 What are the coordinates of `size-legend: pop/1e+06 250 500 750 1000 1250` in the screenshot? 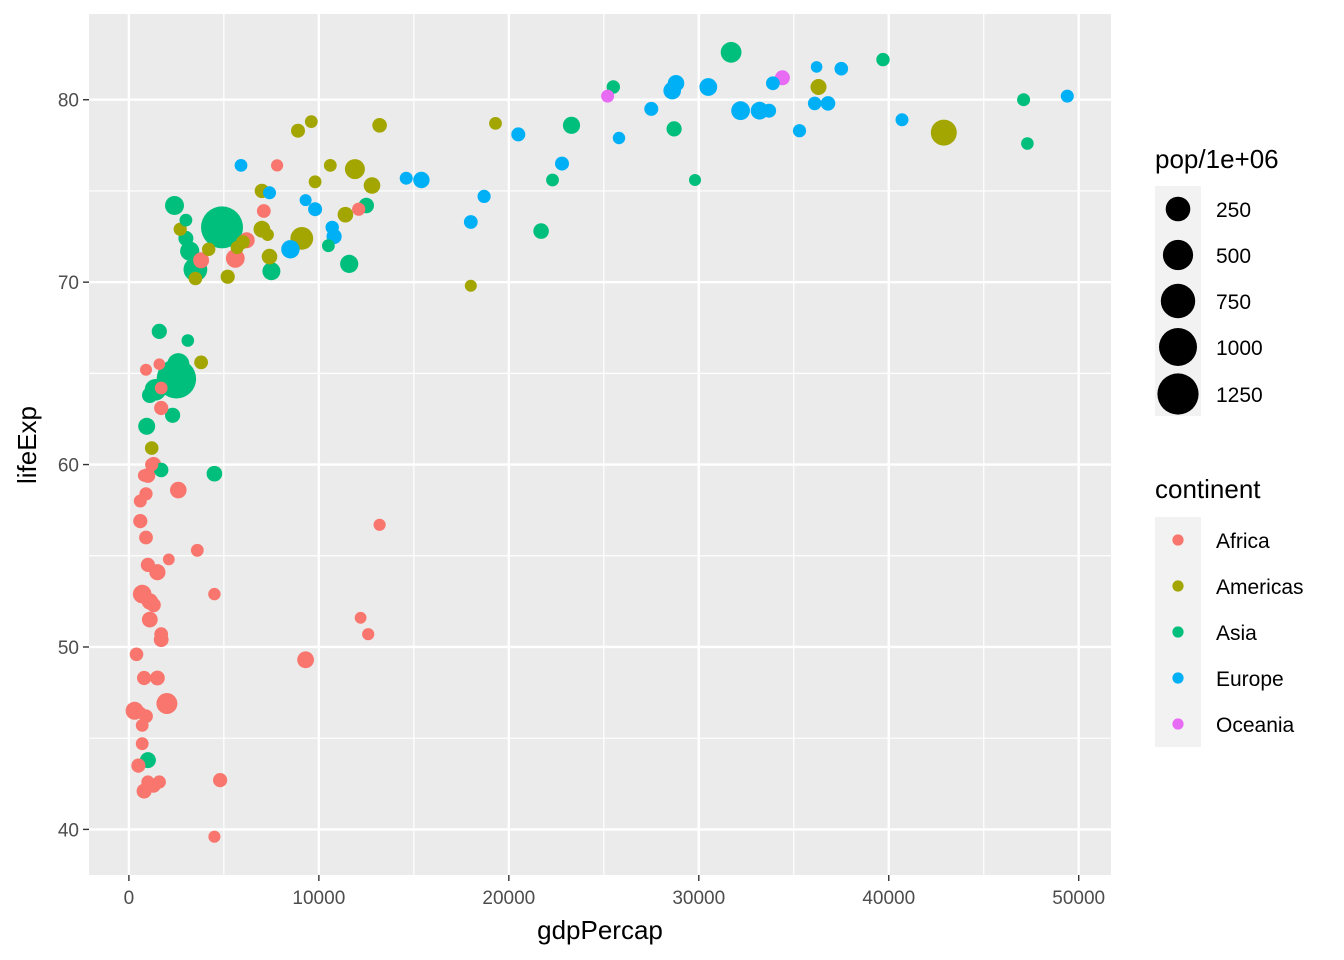 It's located at (1217, 280).